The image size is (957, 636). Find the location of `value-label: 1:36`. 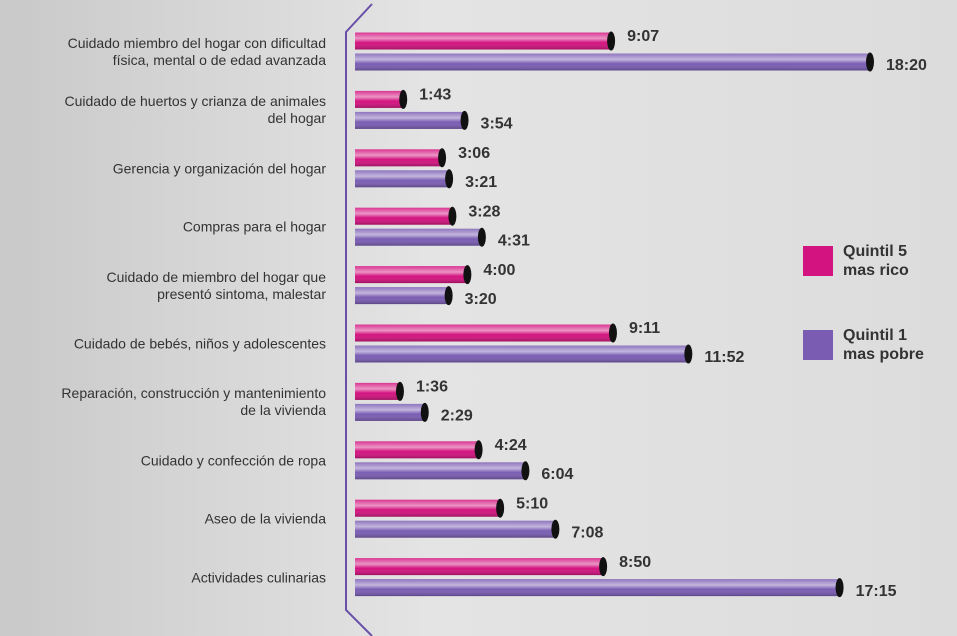

value-label: 1:36 is located at coordinates (432, 387).